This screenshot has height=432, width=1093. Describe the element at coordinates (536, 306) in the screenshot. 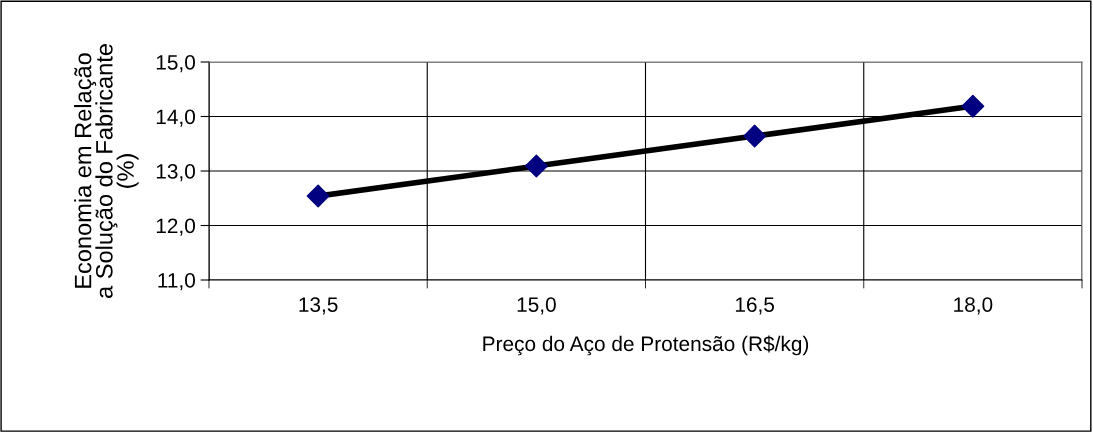

I see `x-tick-label: 15,0` at that location.